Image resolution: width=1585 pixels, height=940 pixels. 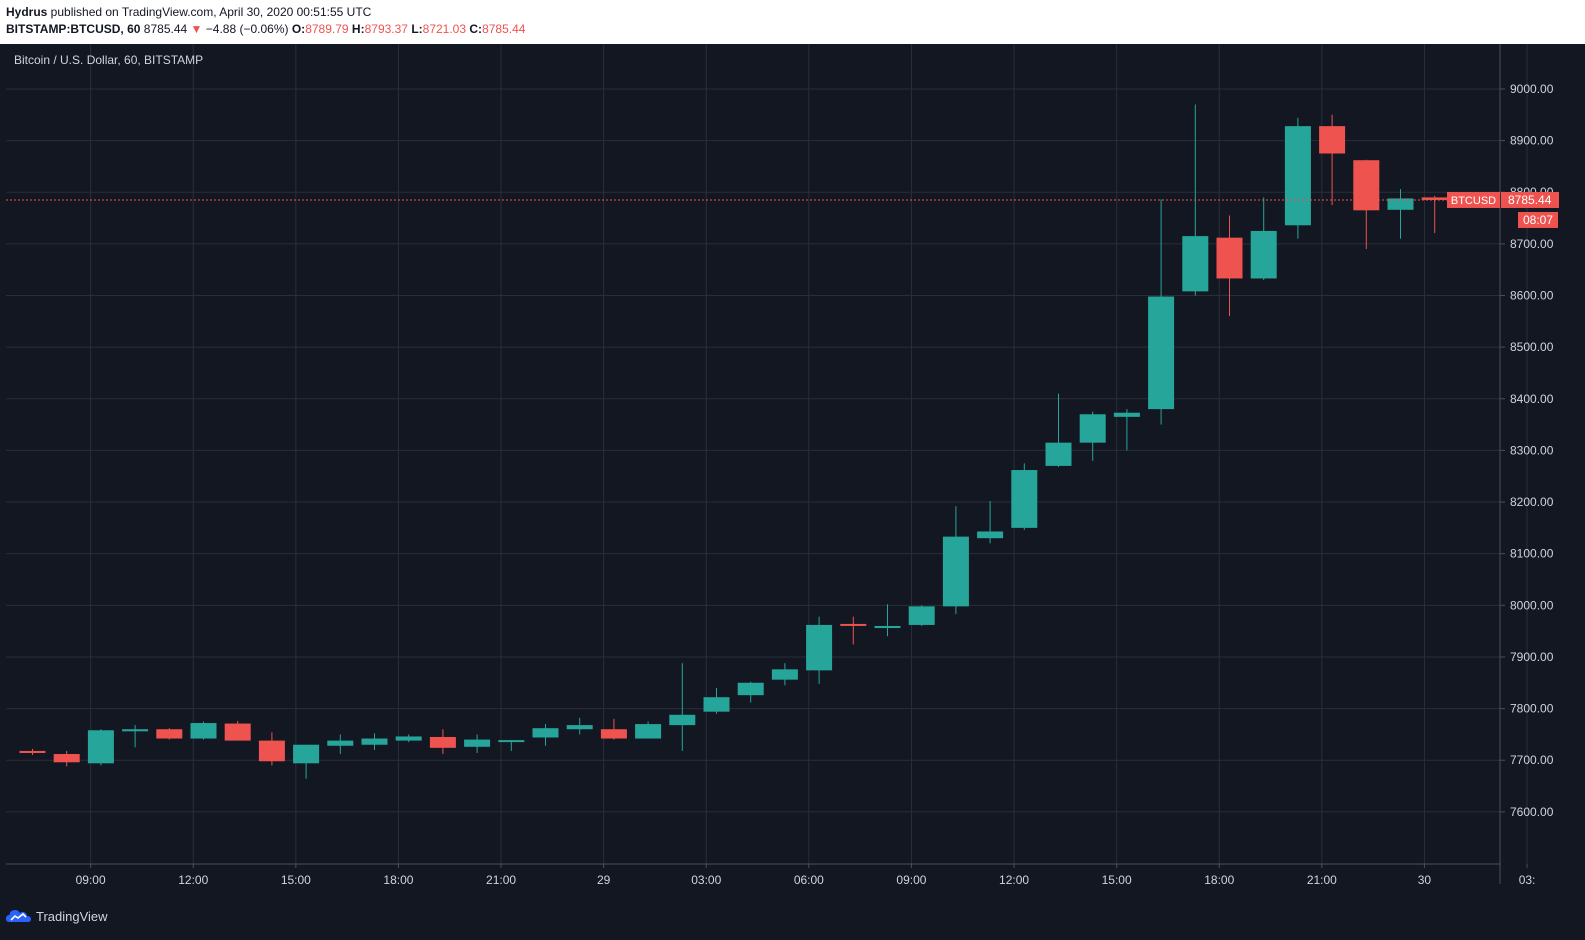 I want to click on time-tick-label: 03:, so click(x=1527, y=880).